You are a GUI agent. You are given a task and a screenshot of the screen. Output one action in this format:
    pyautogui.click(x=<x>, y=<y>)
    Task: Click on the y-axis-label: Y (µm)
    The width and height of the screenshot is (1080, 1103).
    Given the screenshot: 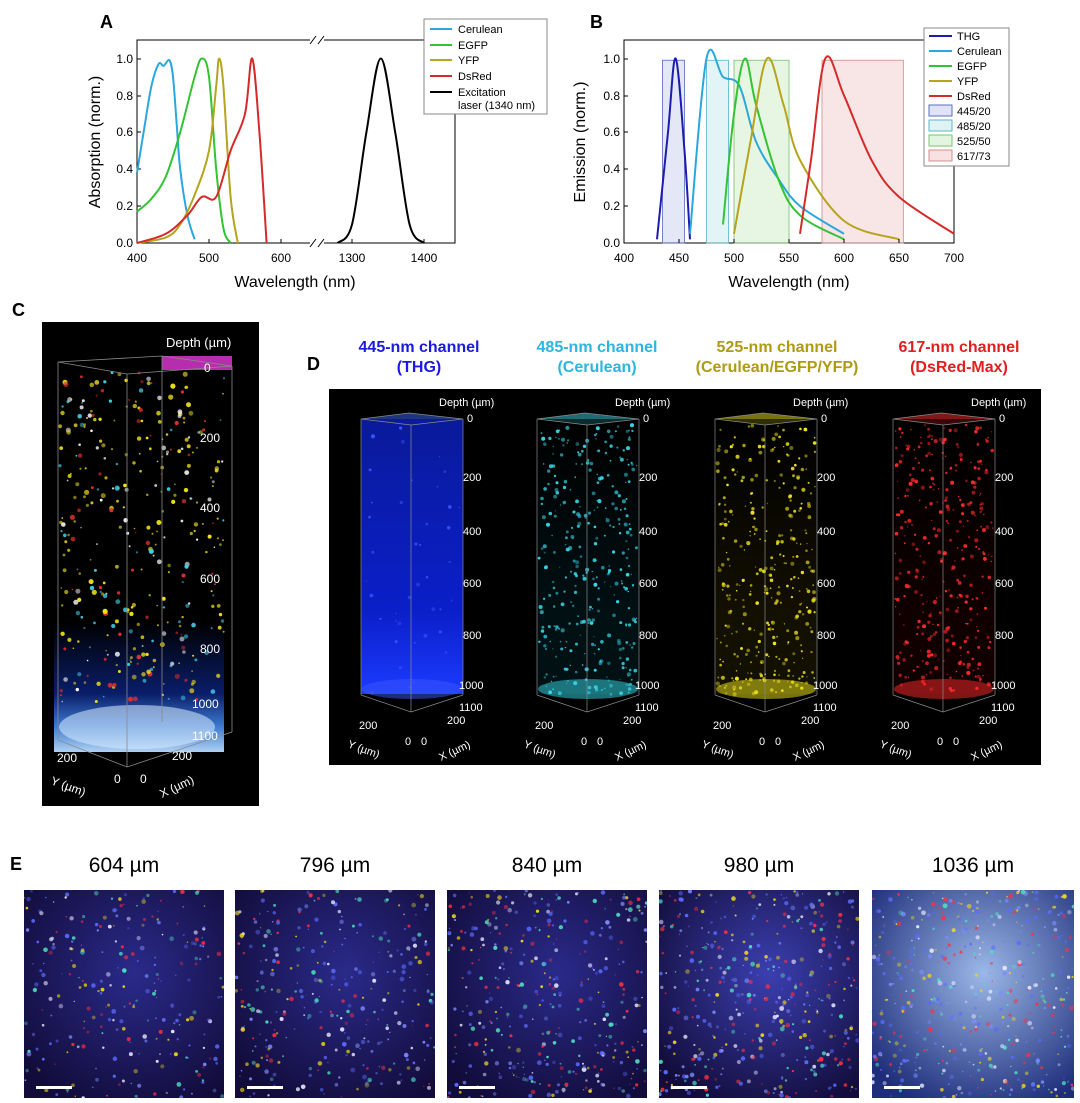 What is the action you would take?
    pyautogui.click(x=363, y=750)
    